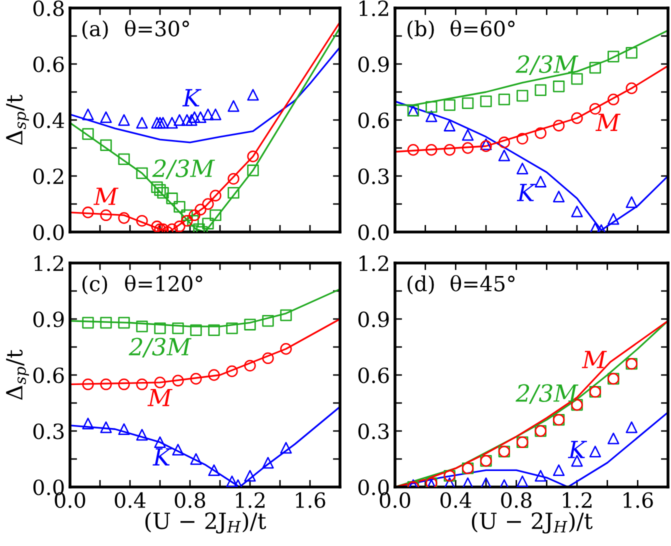 The image size is (671, 546). Describe the element at coordinates (95, 284) in the screenshot. I see `annotation: (c)` at that location.